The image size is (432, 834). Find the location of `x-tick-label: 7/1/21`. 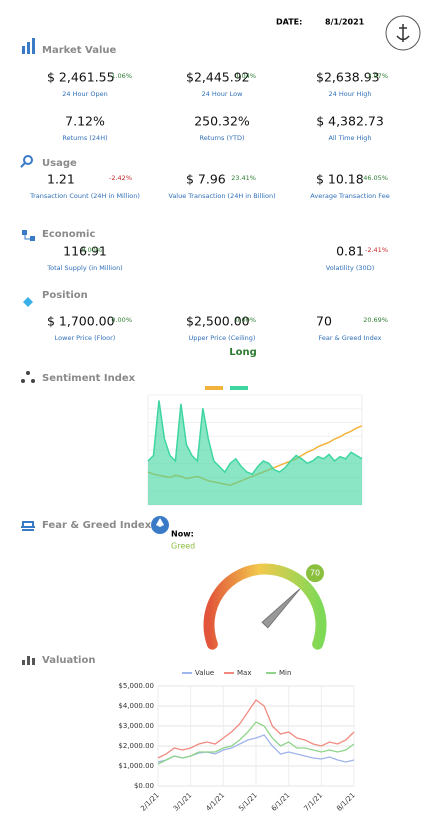

x-tick-label: 7/1/21 is located at coordinates (314, 802).